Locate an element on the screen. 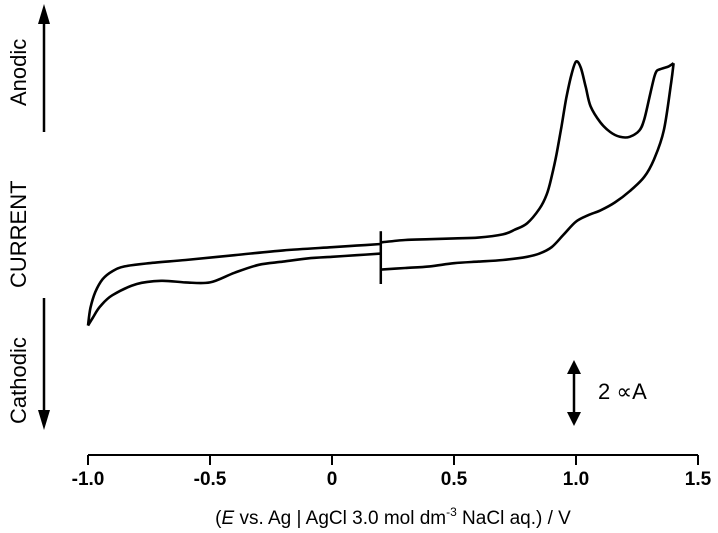 This screenshot has width=718, height=533. x-tick-label: 0.5 is located at coordinates (454, 479).